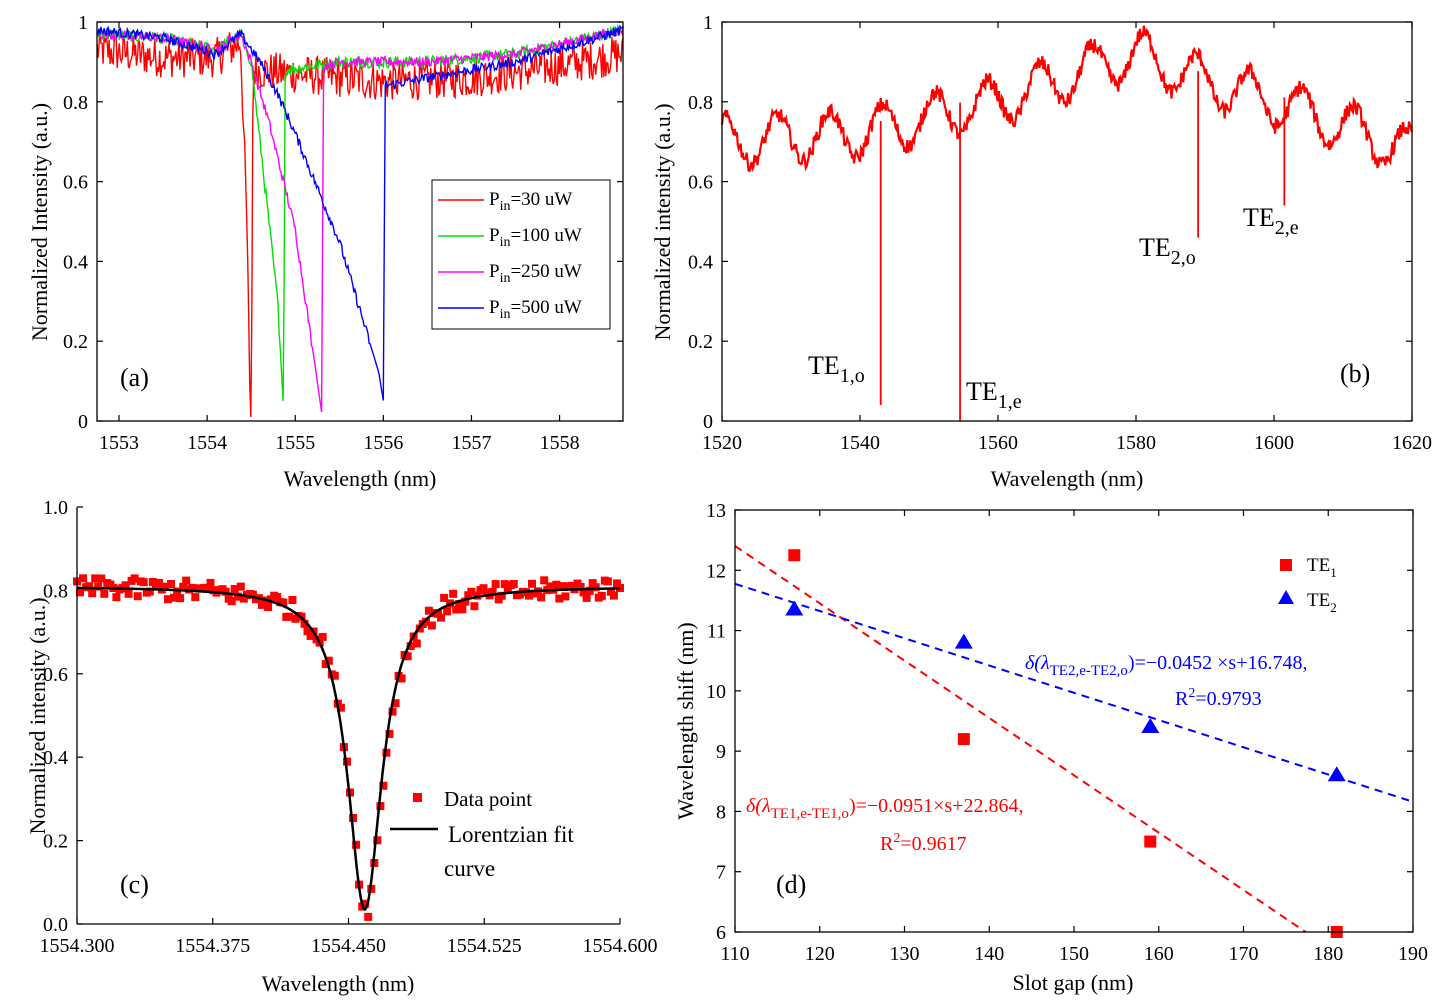 Image resolution: width=1443 pixels, height=1008 pixels. I want to click on spectrum-line, so click(1067, 99).